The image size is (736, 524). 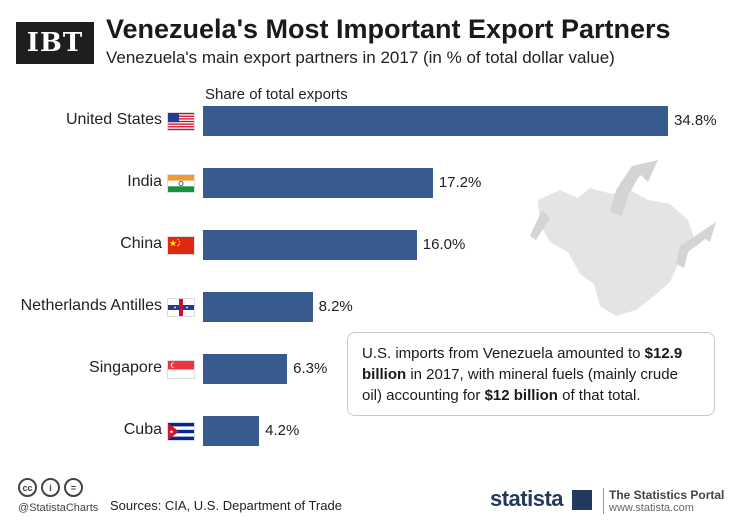 What do you see at coordinates (125, 367) in the screenshot?
I see `category-label: Singapore` at bounding box center [125, 367].